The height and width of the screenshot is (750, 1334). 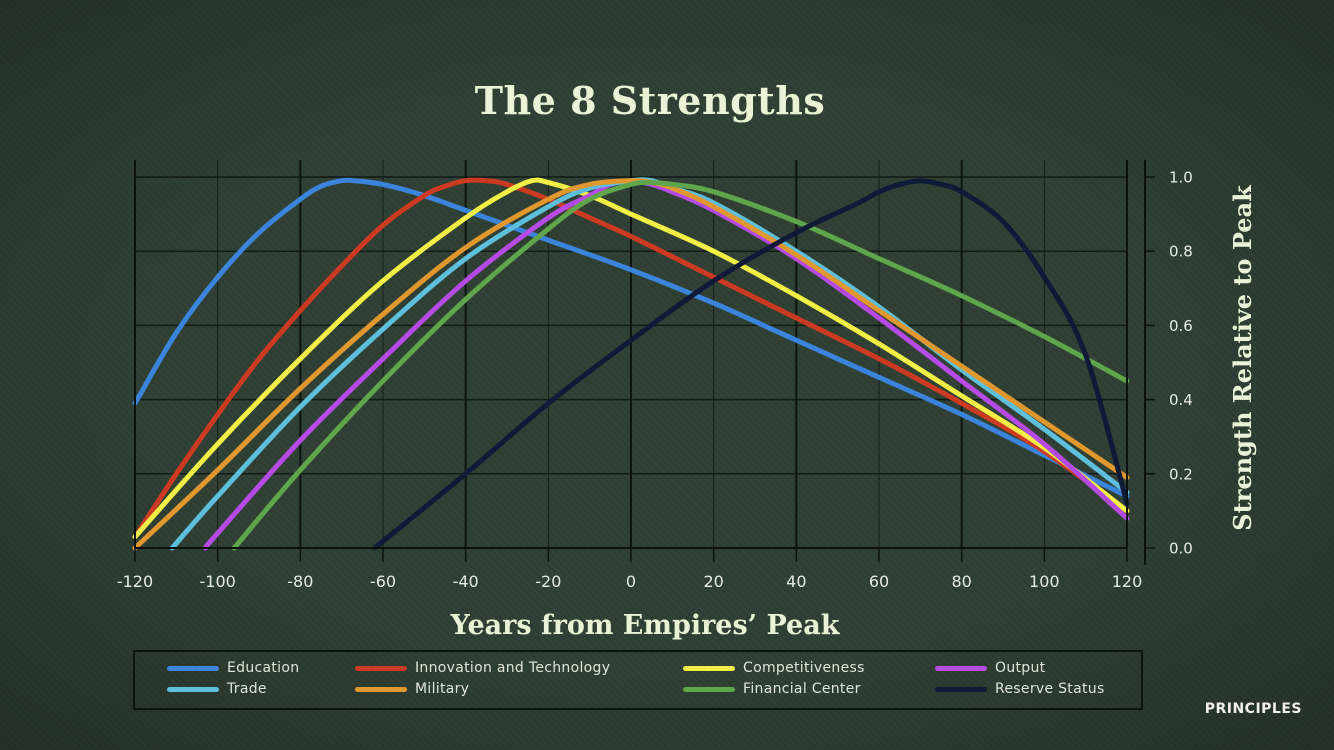 I want to click on legend-item: Output, so click(x=990, y=668).